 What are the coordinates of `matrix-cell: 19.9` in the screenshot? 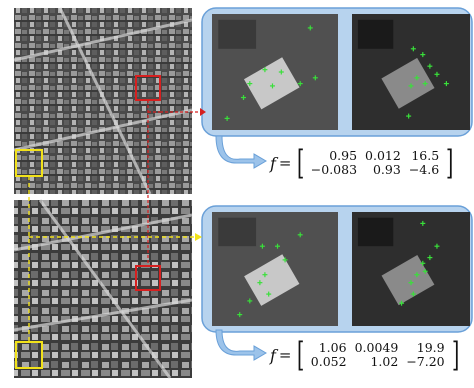 It's located at (430, 347).